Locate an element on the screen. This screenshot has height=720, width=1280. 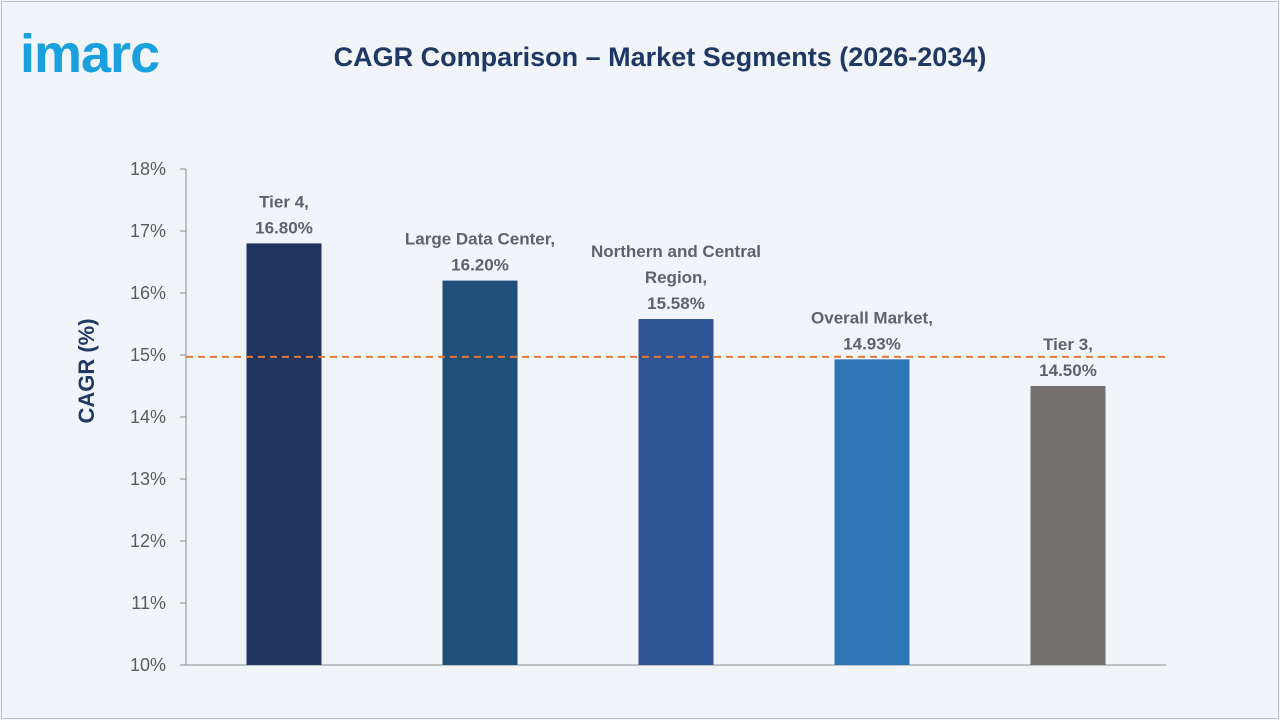
imarc-logo: imarc is located at coordinates (90, 54).